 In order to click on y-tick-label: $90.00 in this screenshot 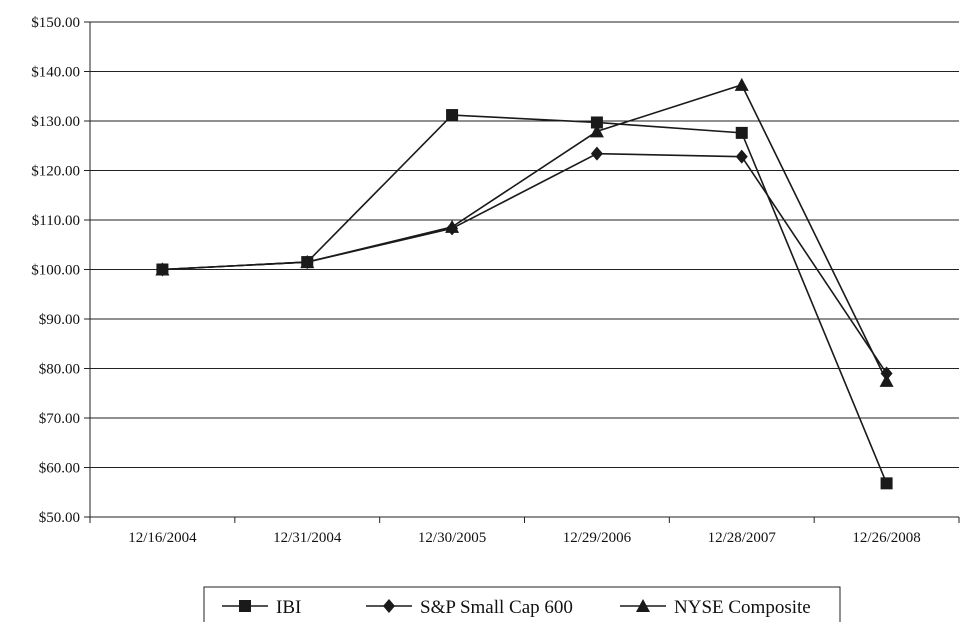, I will do `click(59, 320)`.